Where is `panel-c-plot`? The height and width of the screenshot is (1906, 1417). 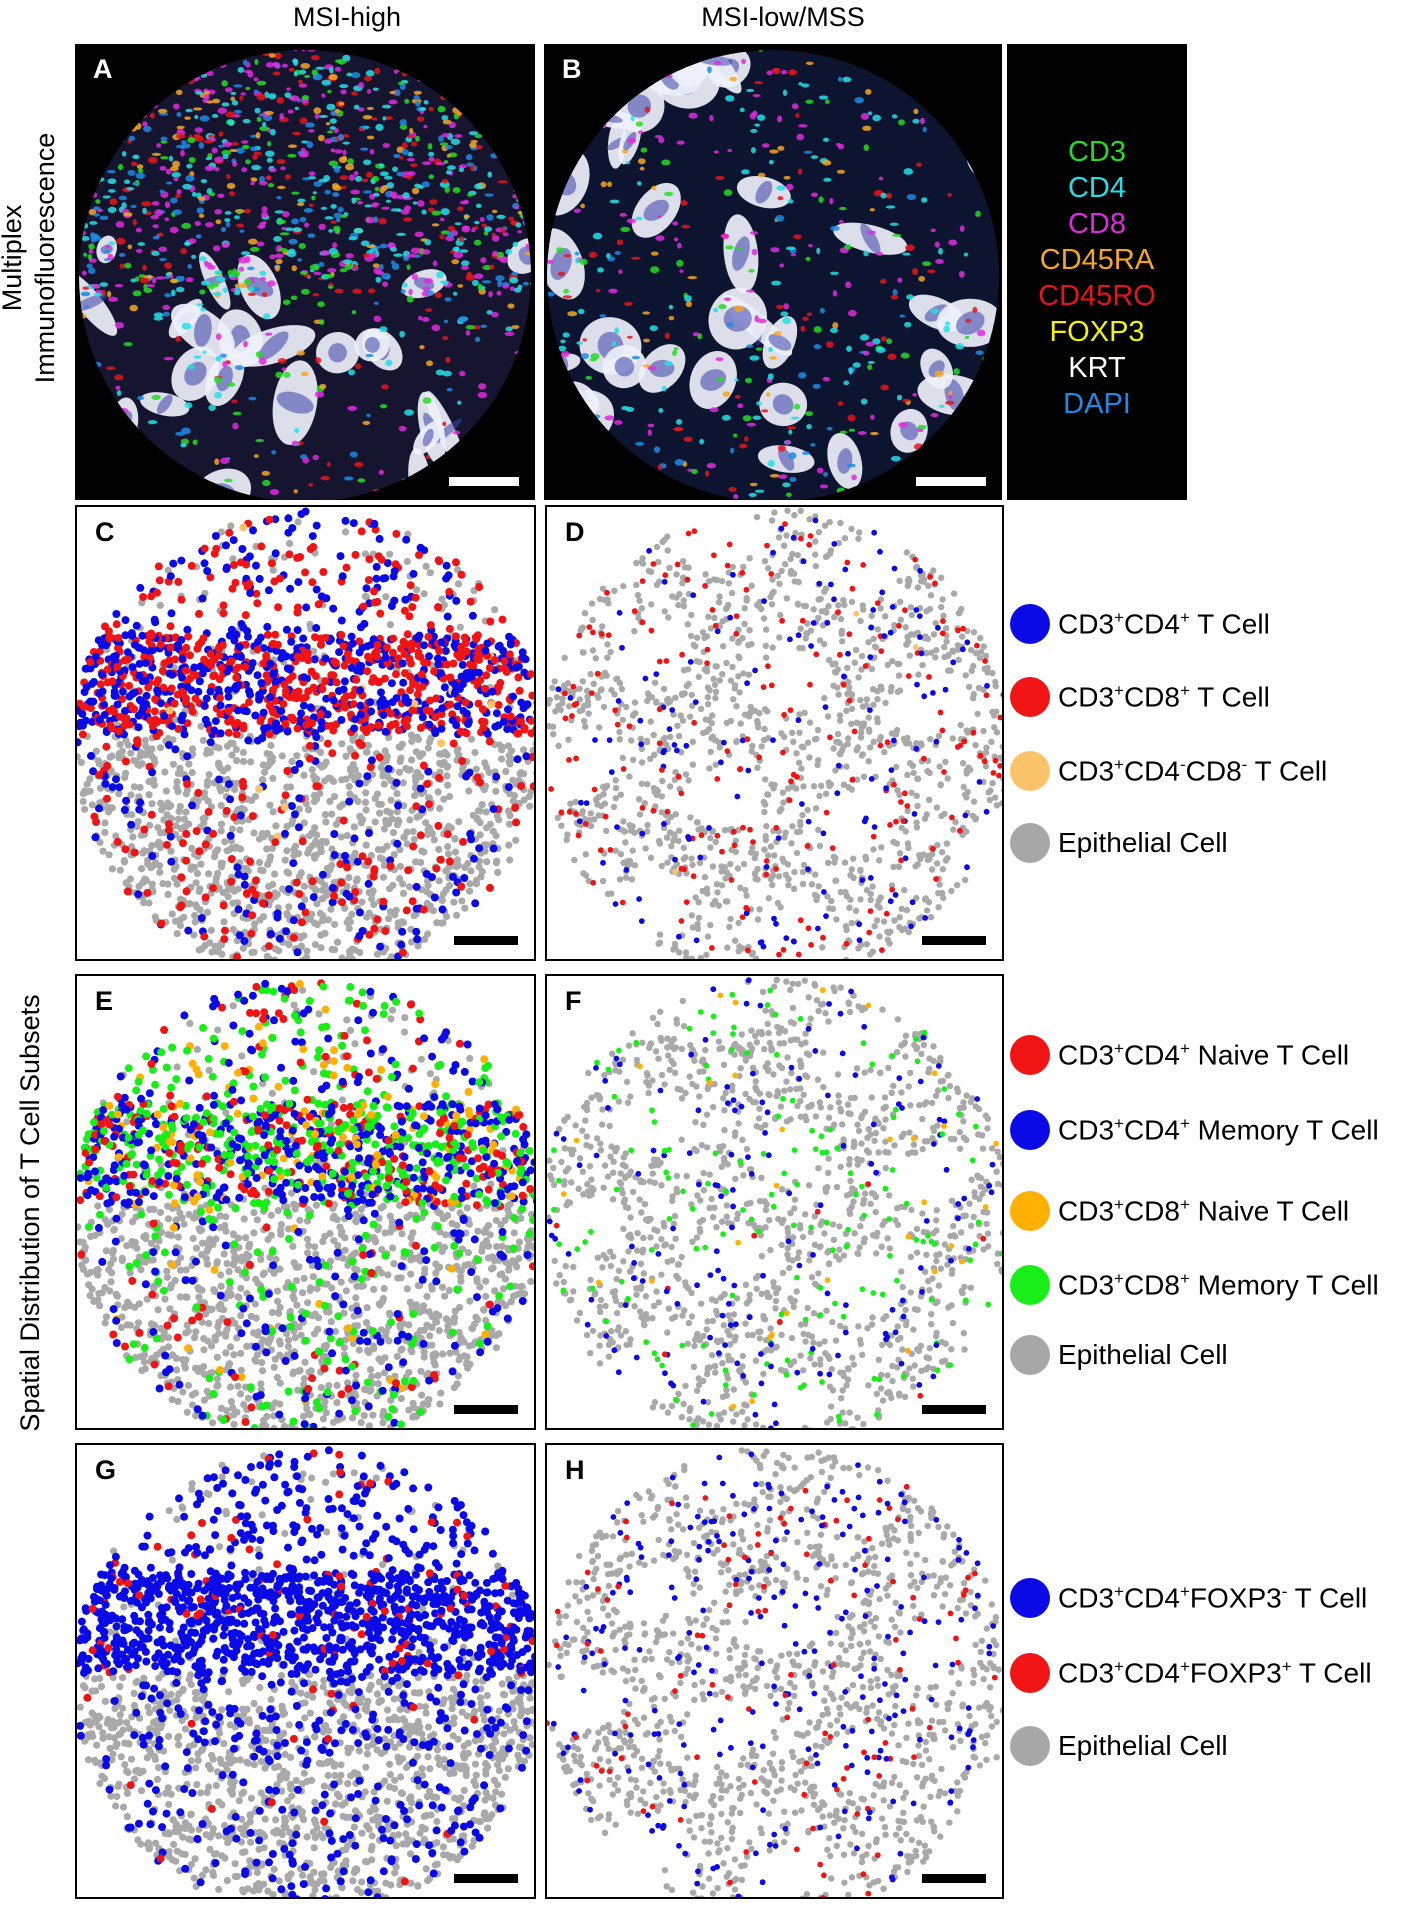
panel-c-plot is located at coordinates (305, 733).